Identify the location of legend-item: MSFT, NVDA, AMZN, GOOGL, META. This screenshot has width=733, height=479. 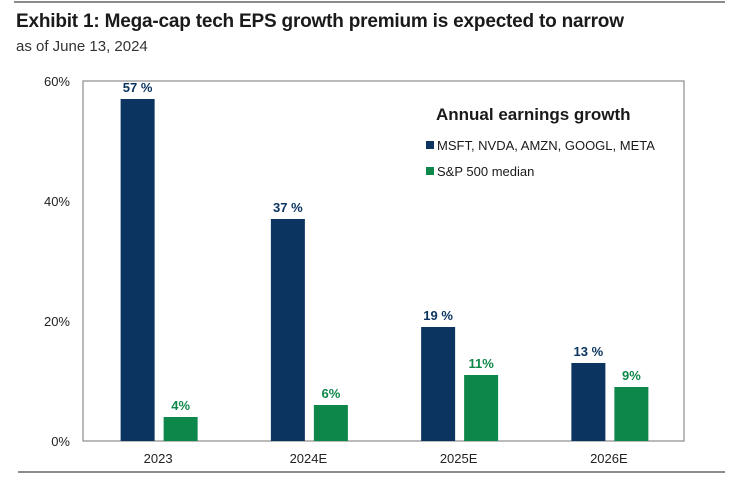
(540, 145).